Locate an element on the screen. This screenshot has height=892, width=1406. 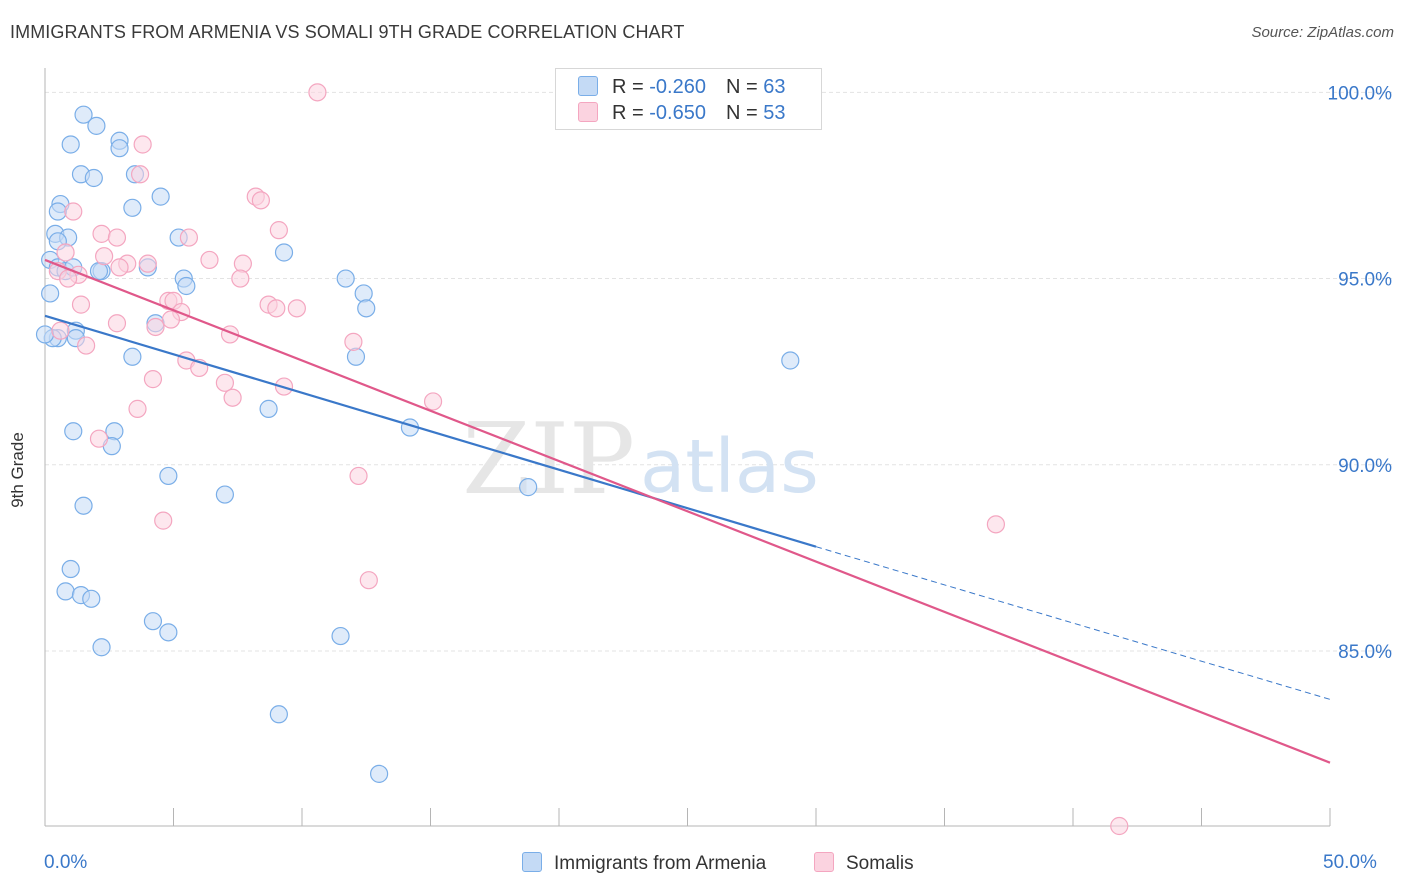
watermark: ZIP atlas is located at coordinates (640, 460).